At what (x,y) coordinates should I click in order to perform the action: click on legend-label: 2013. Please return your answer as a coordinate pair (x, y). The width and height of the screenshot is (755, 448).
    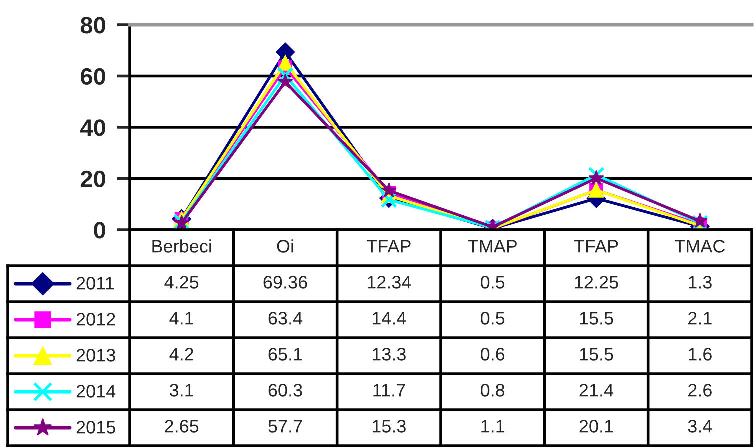
    Looking at the image, I should click on (96, 355).